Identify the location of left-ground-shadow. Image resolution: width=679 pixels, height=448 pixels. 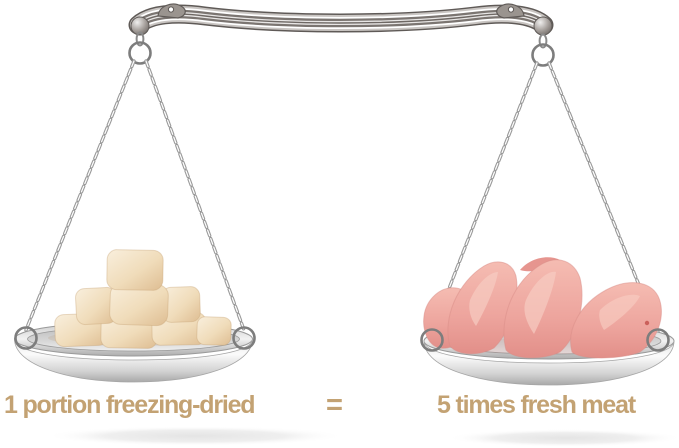
(195, 436).